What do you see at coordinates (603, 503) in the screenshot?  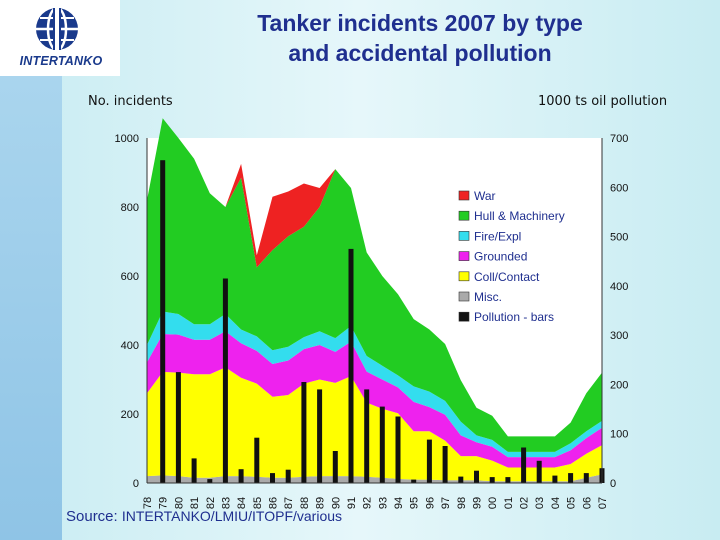 I see `x-tick-label: 07` at bounding box center [603, 503].